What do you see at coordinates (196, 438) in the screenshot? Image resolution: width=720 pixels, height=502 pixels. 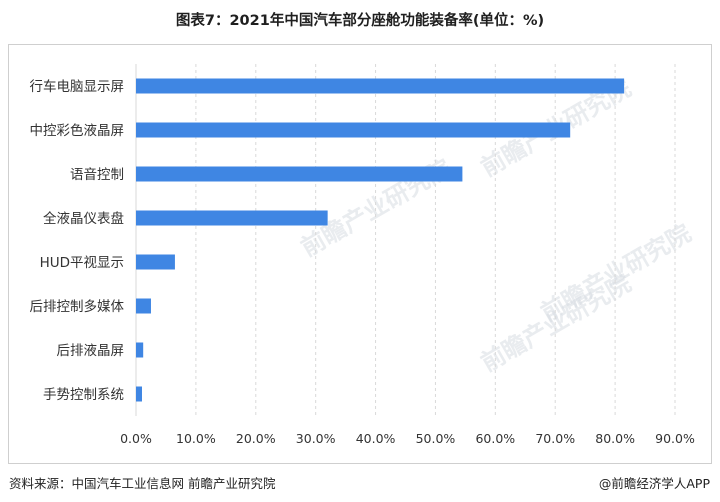 I see `x-tick-label: 10.0%` at bounding box center [196, 438].